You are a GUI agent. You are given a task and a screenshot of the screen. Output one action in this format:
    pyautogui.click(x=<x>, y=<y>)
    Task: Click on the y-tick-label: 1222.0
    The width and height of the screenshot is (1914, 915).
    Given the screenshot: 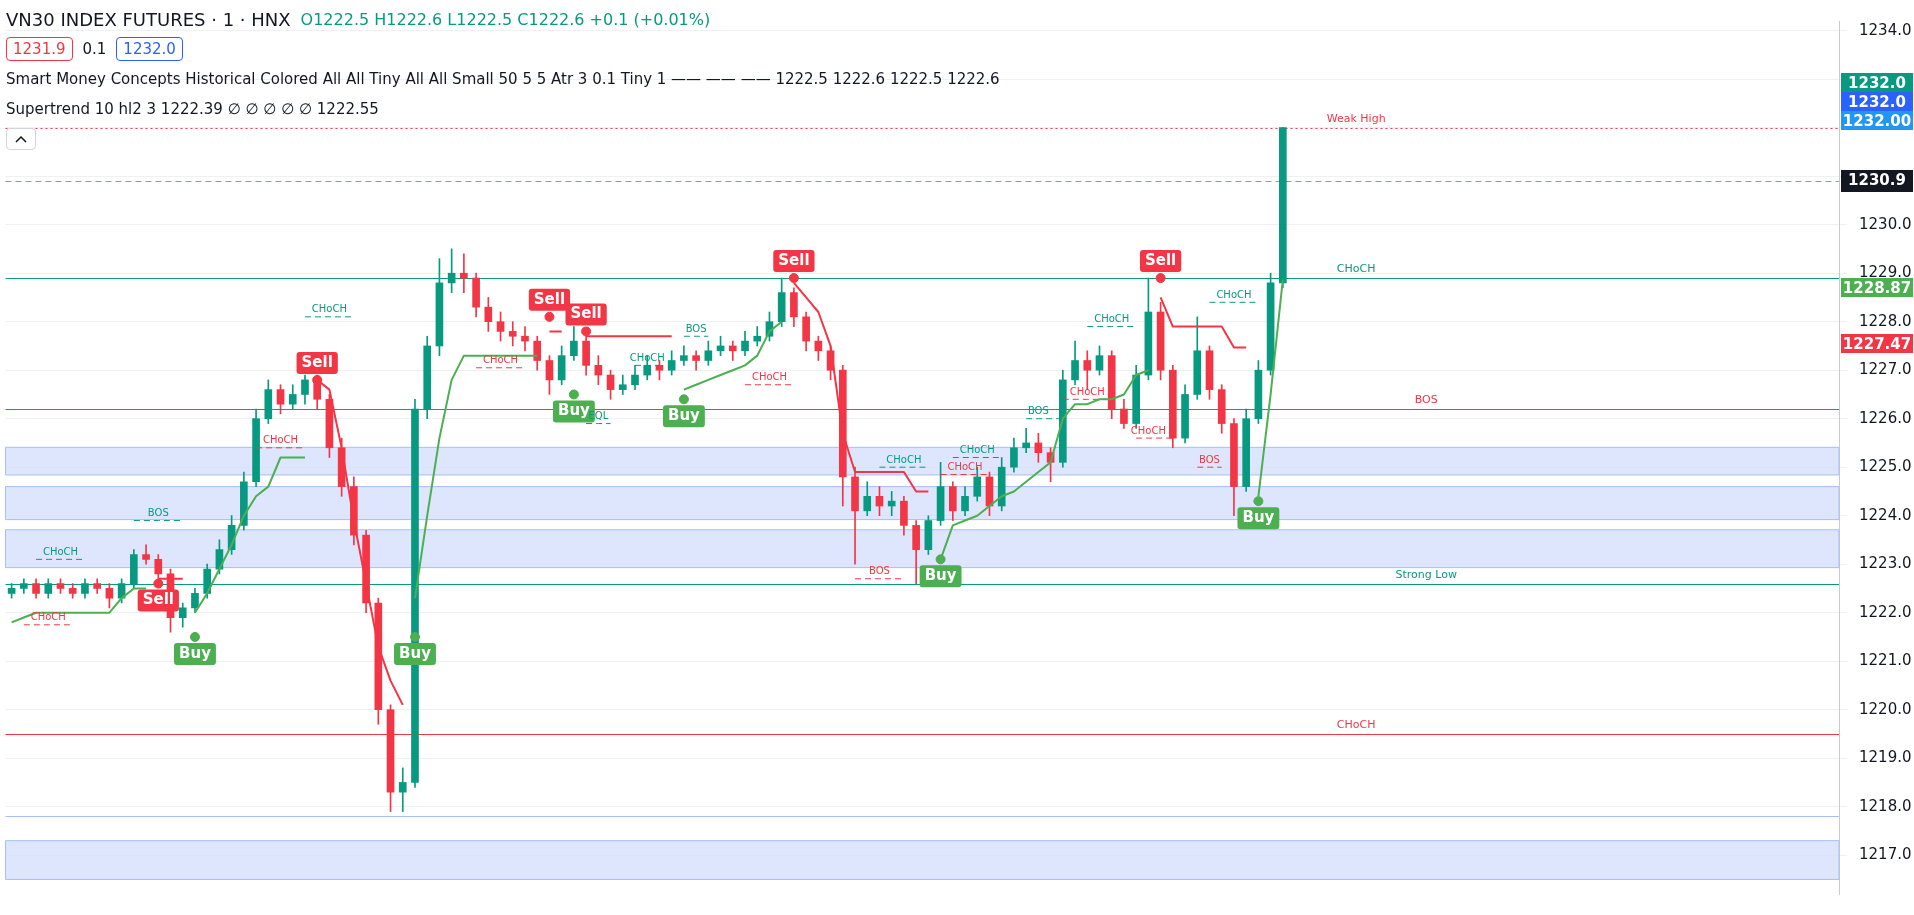 What is the action you would take?
    pyautogui.click(x=1885, y=611)
    